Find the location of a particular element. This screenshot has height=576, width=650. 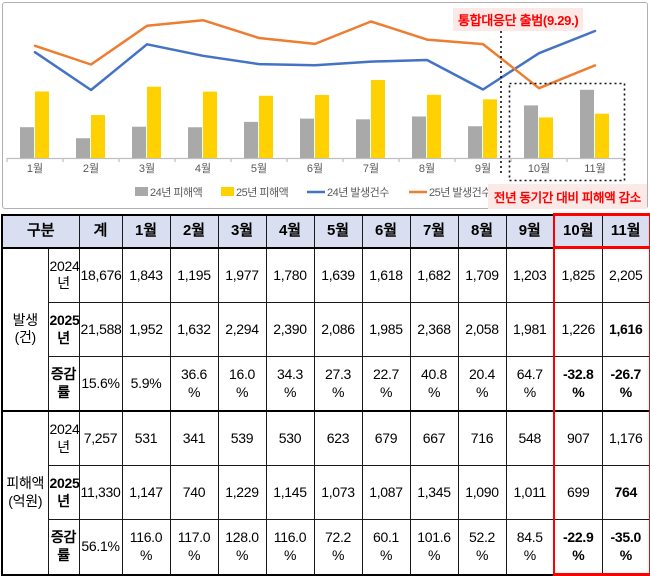

table-cell: 2,058 is located at coordinates (482, 329).